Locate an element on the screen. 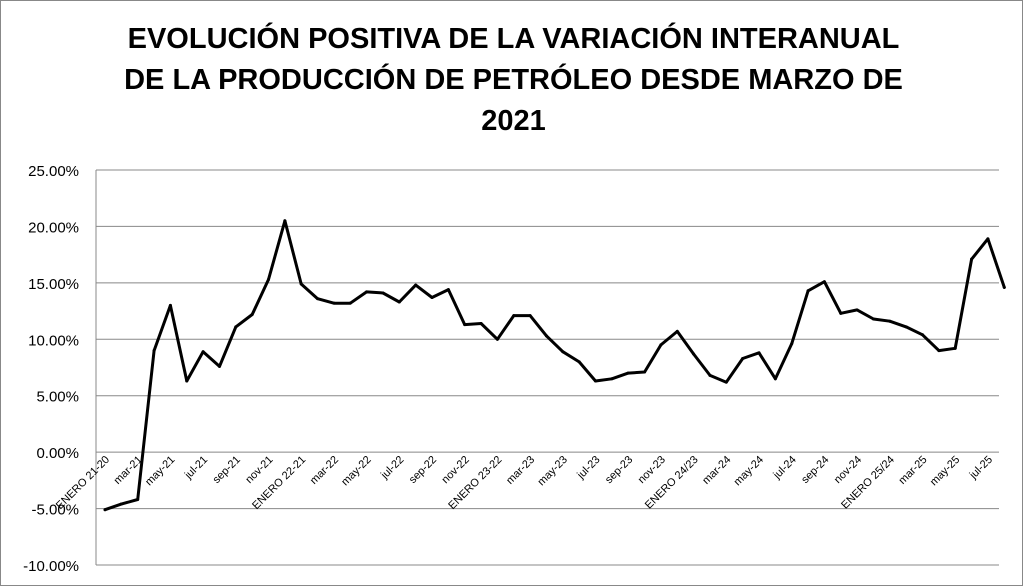 The width and height of the screenshot is (1023, 586). x-tick-label: may-21 is located at coordinates (160, 471).